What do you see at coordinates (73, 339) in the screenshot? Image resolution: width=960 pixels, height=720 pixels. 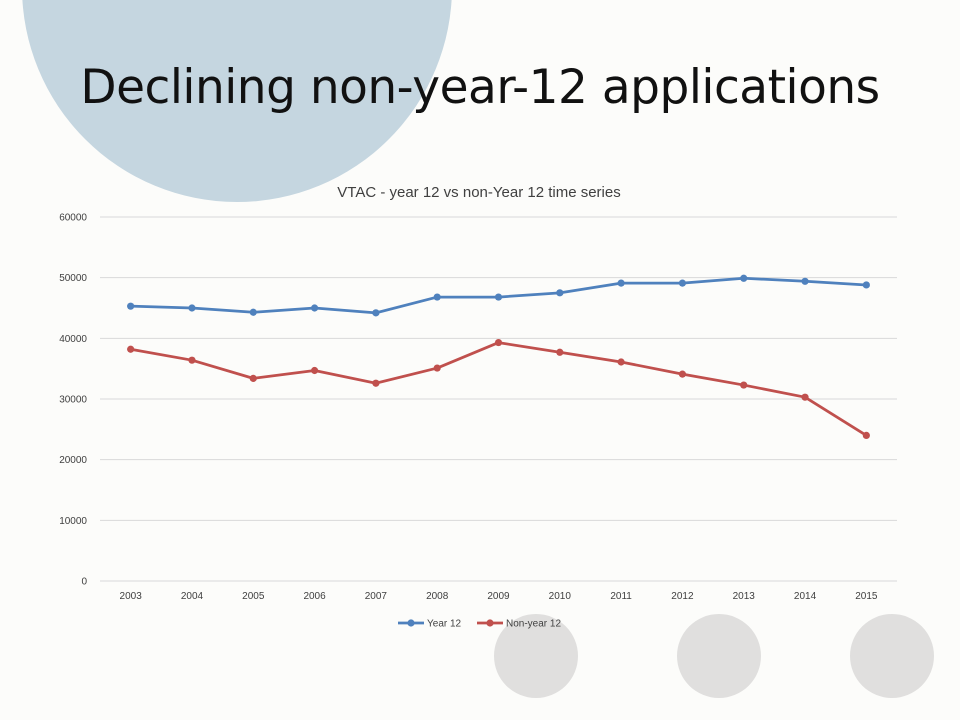 I see `y-tick-label: 40000` at bounding box center [73, 339].